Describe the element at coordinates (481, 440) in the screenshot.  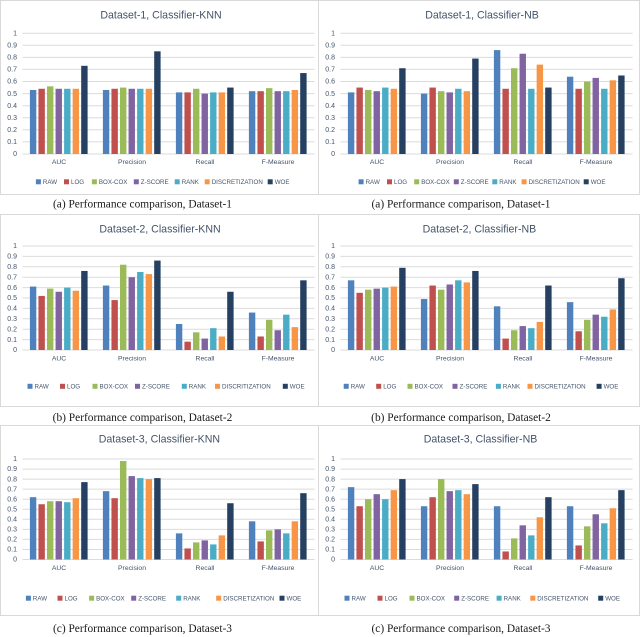
I see `svg-text: Dataset-3, Classifier-NB` at that location.